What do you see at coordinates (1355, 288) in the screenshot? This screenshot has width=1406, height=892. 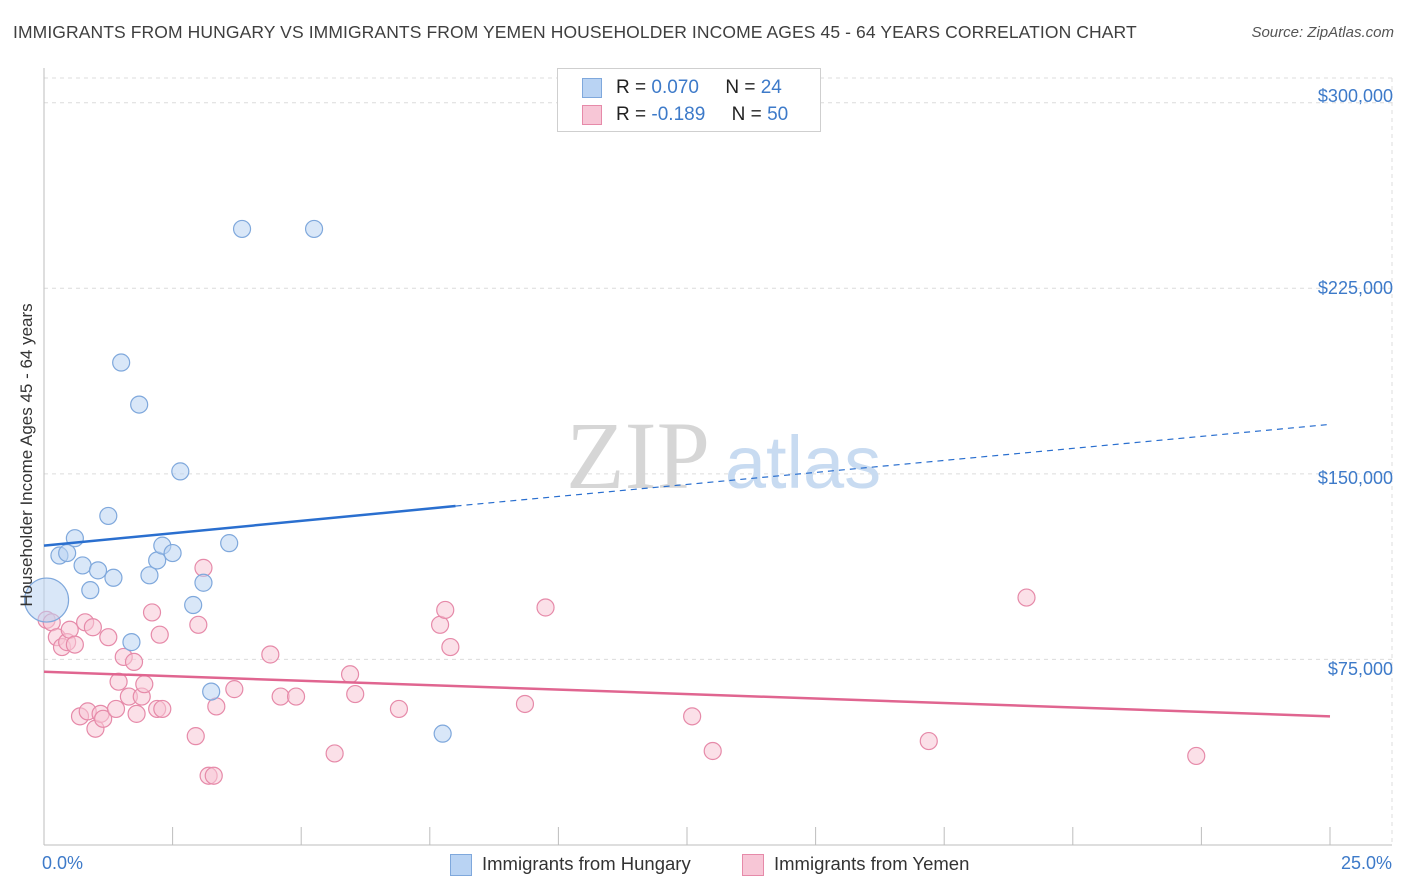 I see `y-tick-label: $225,000` at bounding box center [1355, 288].